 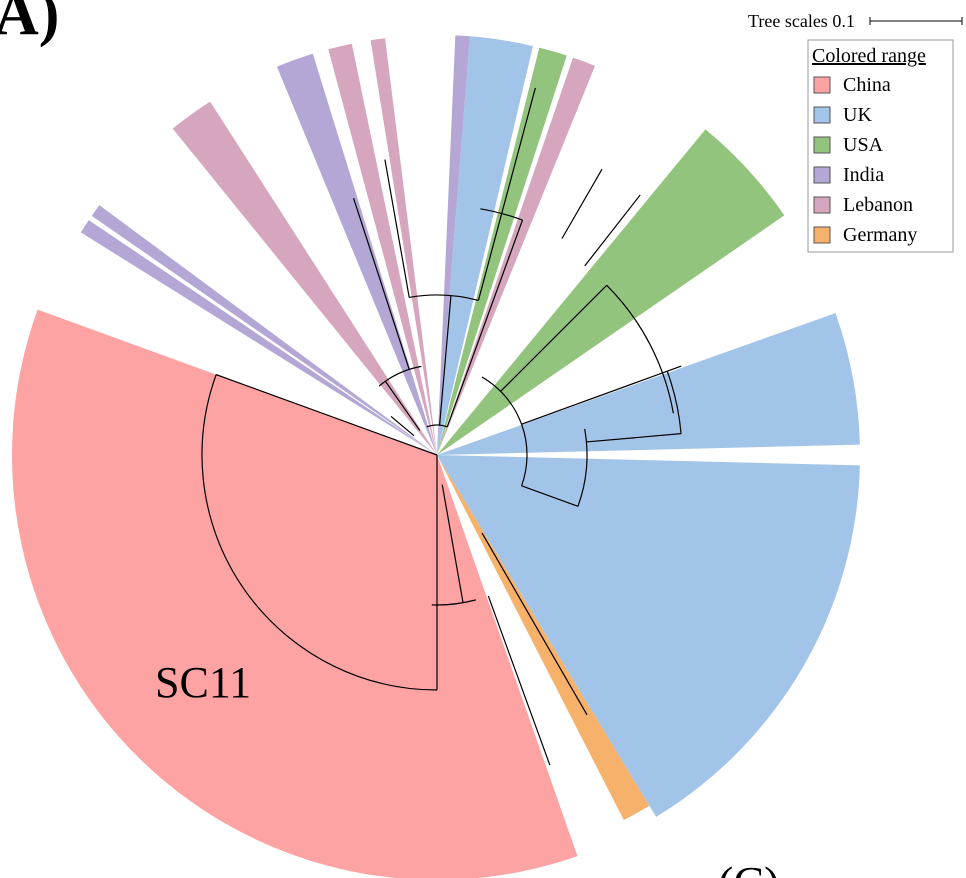 What do you see at coordinates (869, 56) in the screenshot?
I see `legend-title: Colored range` at bounding box center [869, 56].